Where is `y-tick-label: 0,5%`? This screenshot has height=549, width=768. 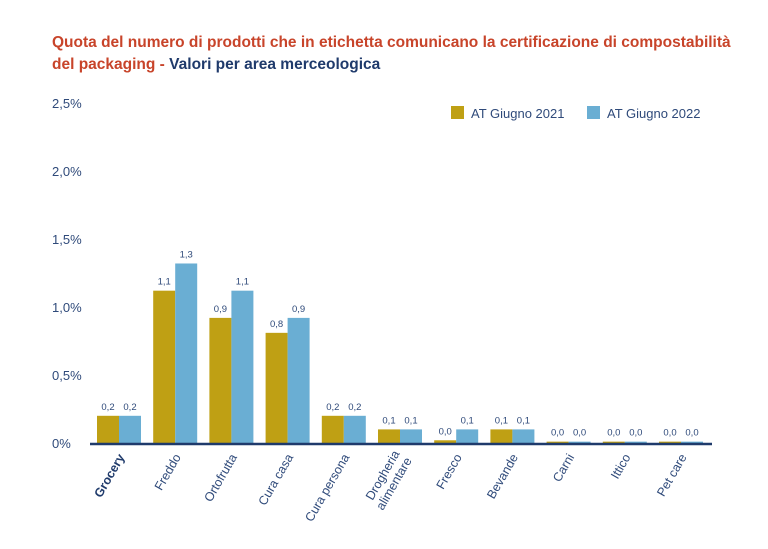 y-tick-label: 0,5% is located at coordinates (67, 375).